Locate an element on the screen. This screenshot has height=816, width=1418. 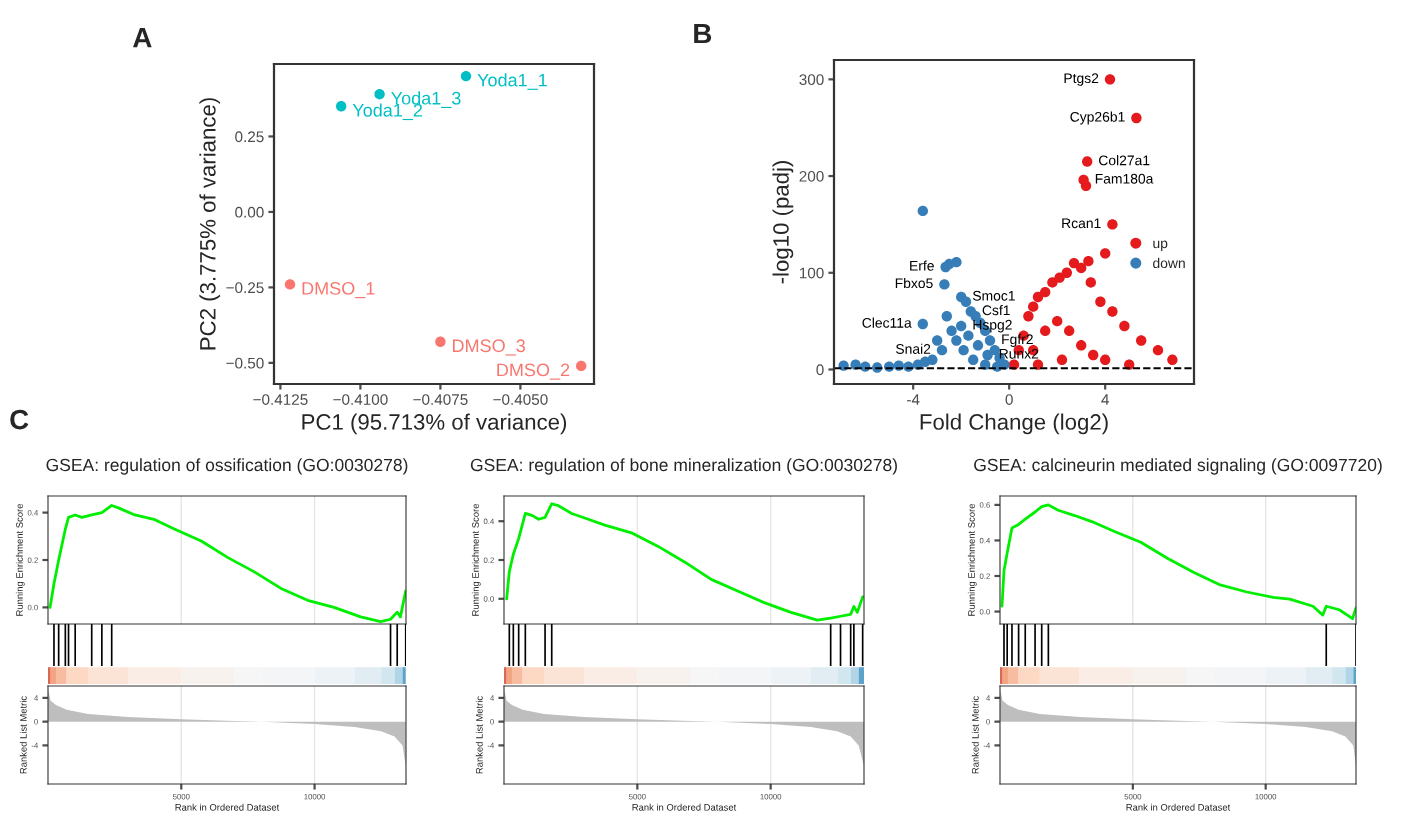
chart-title: GSEA: calcineurin mediated signaling (GO:0097720) is located at coordinates (1178, 466).